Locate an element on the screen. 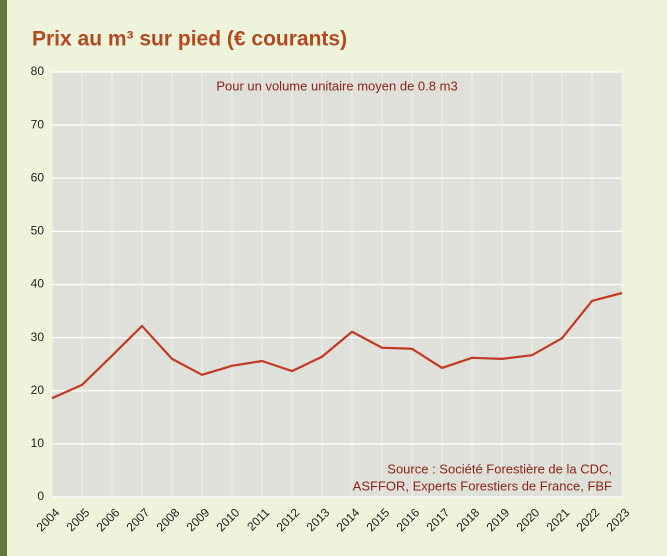 Image resolution: width=667 pixels, height=556 pixels. y-tick-label: 10 is located at coordinates (38, 443).